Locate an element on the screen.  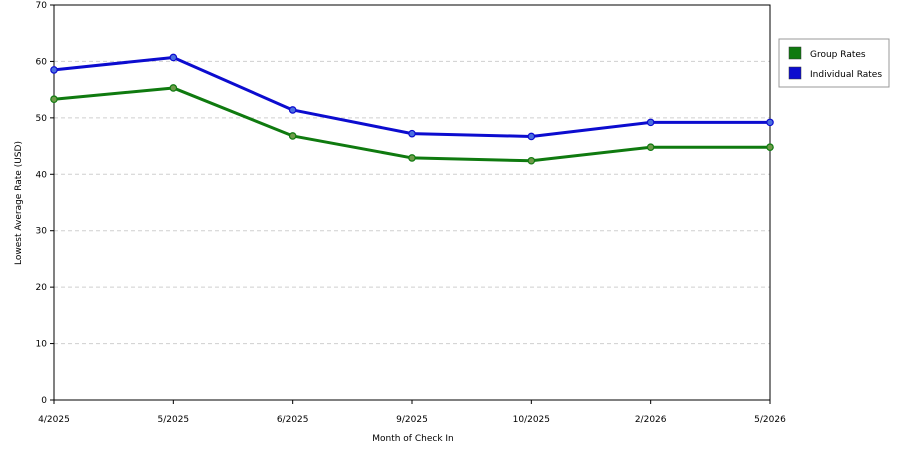
legend-label-group-rates: Group Rates is located at coordinates (838, 55).